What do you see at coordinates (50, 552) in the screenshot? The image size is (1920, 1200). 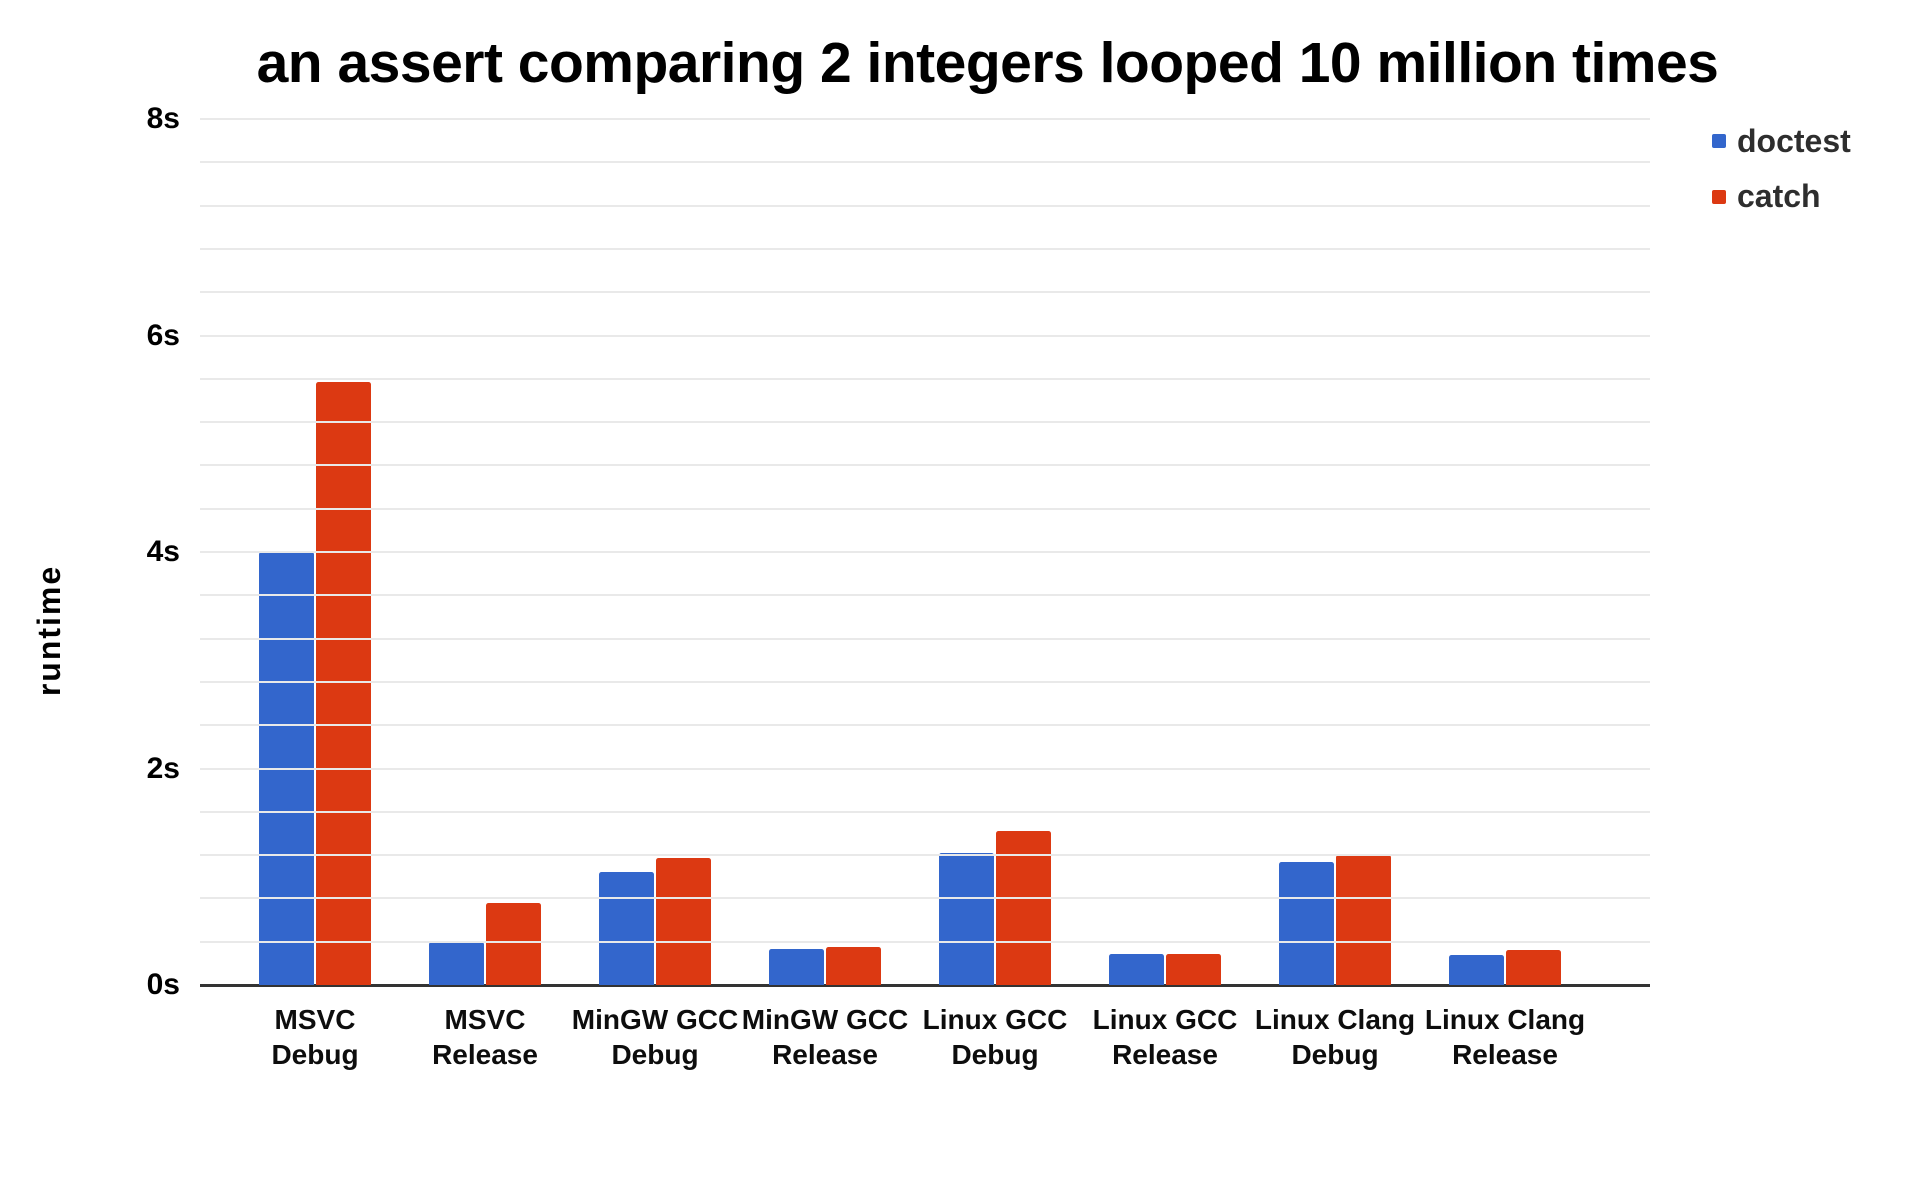 I see `y-axis-title-column: runtime` at bounding box center [50, 552].